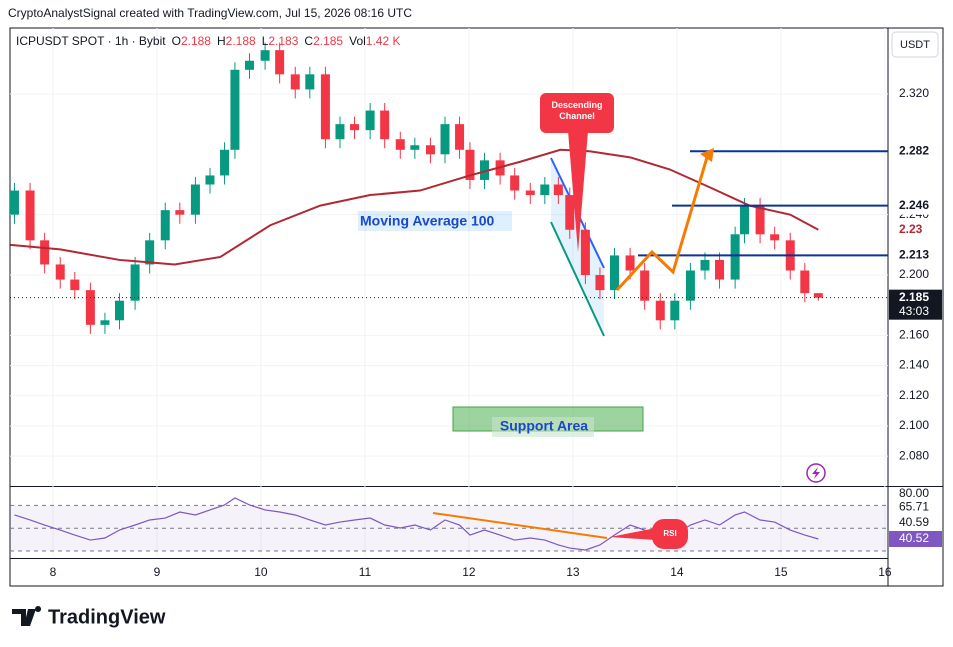  What do you see at coordinates (573, 572) in the screenshot?
I see `x-tick-label: 13` at bounding box center [573, 572].